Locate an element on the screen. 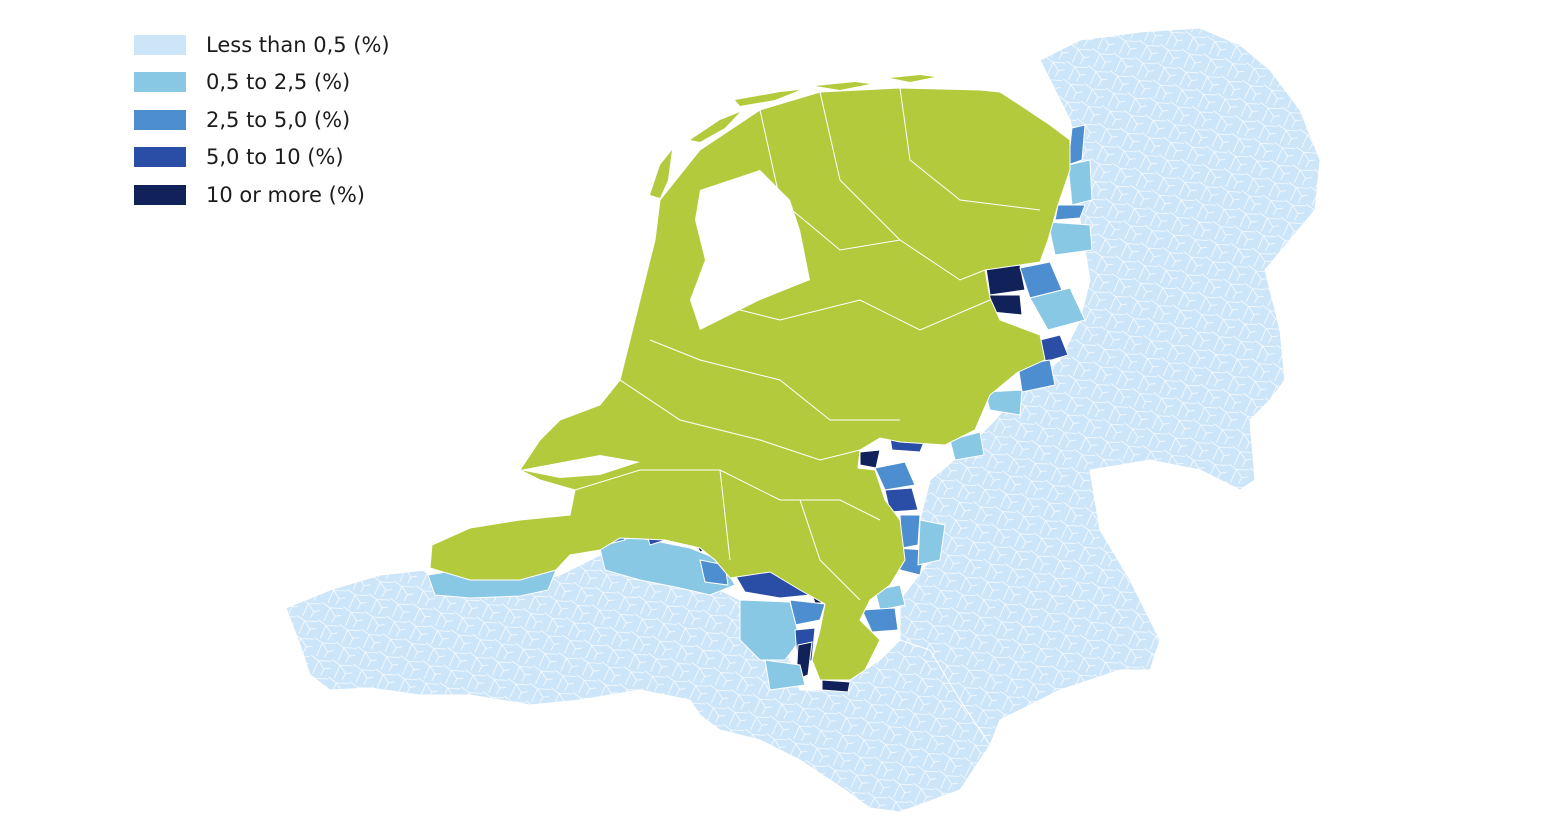  water-bodies is located at coordinates (625, 345).